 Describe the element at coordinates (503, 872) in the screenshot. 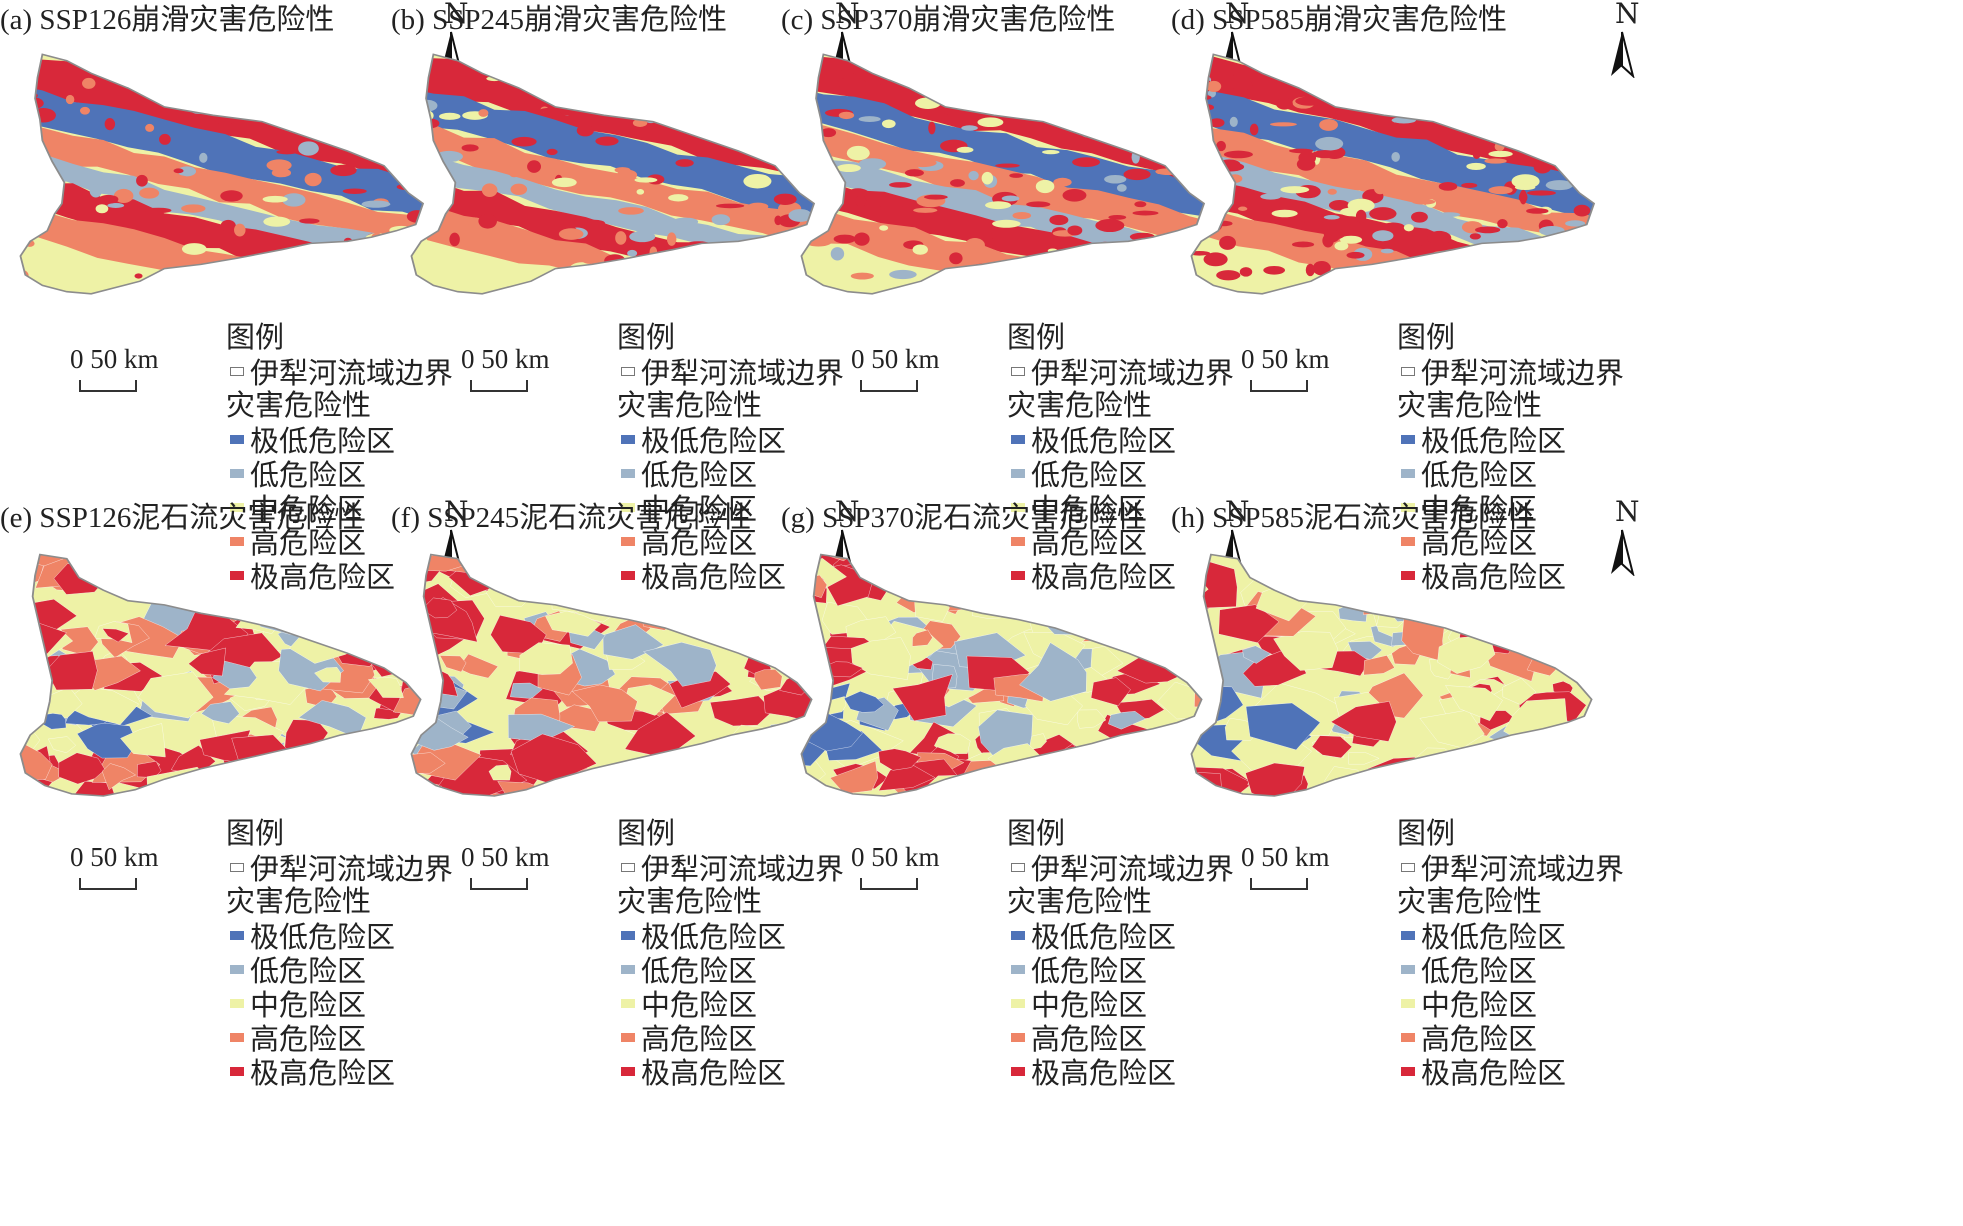

I see `scale-bar: 0 50 km` at that location.